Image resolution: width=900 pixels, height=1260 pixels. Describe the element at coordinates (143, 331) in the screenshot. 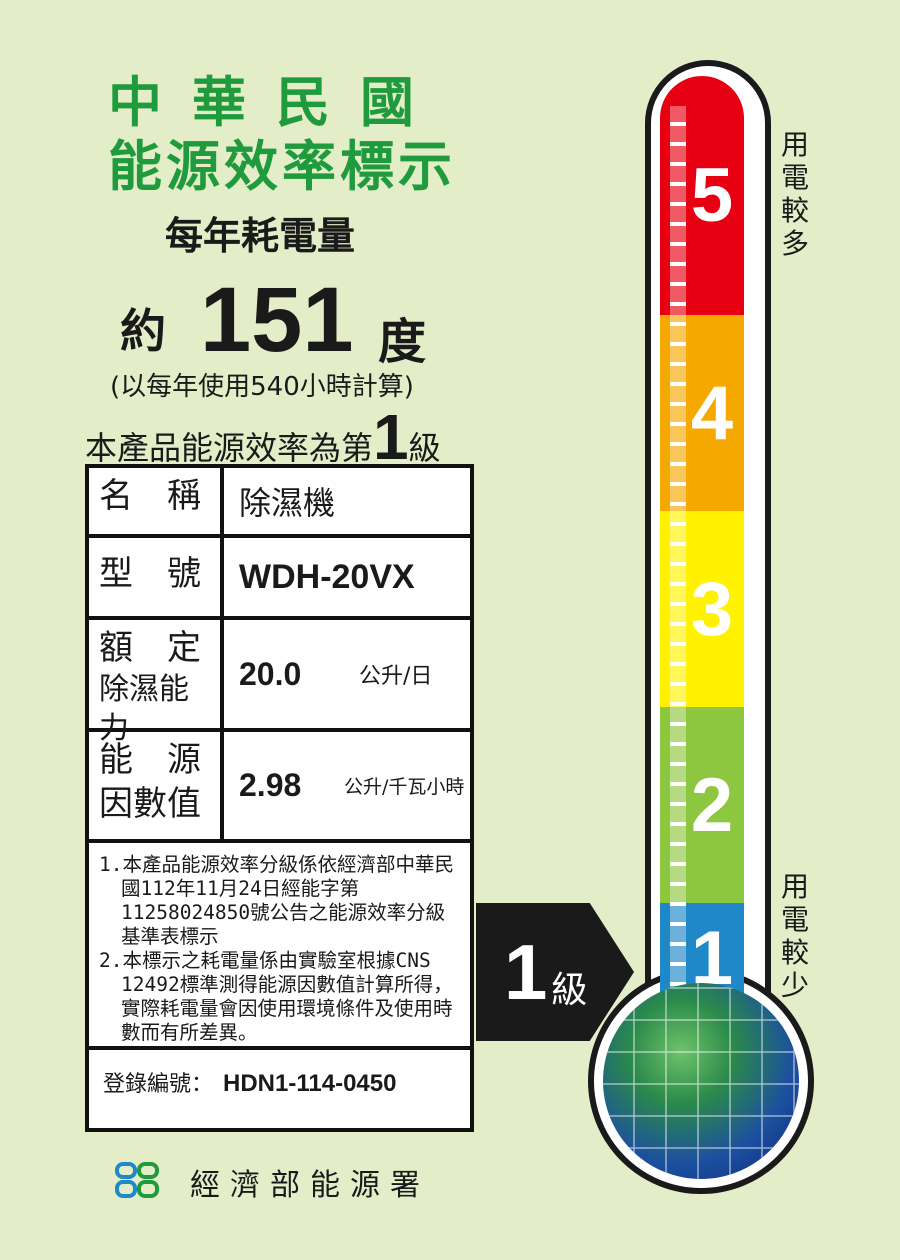

I see `approx-prefix: 約` at that location.